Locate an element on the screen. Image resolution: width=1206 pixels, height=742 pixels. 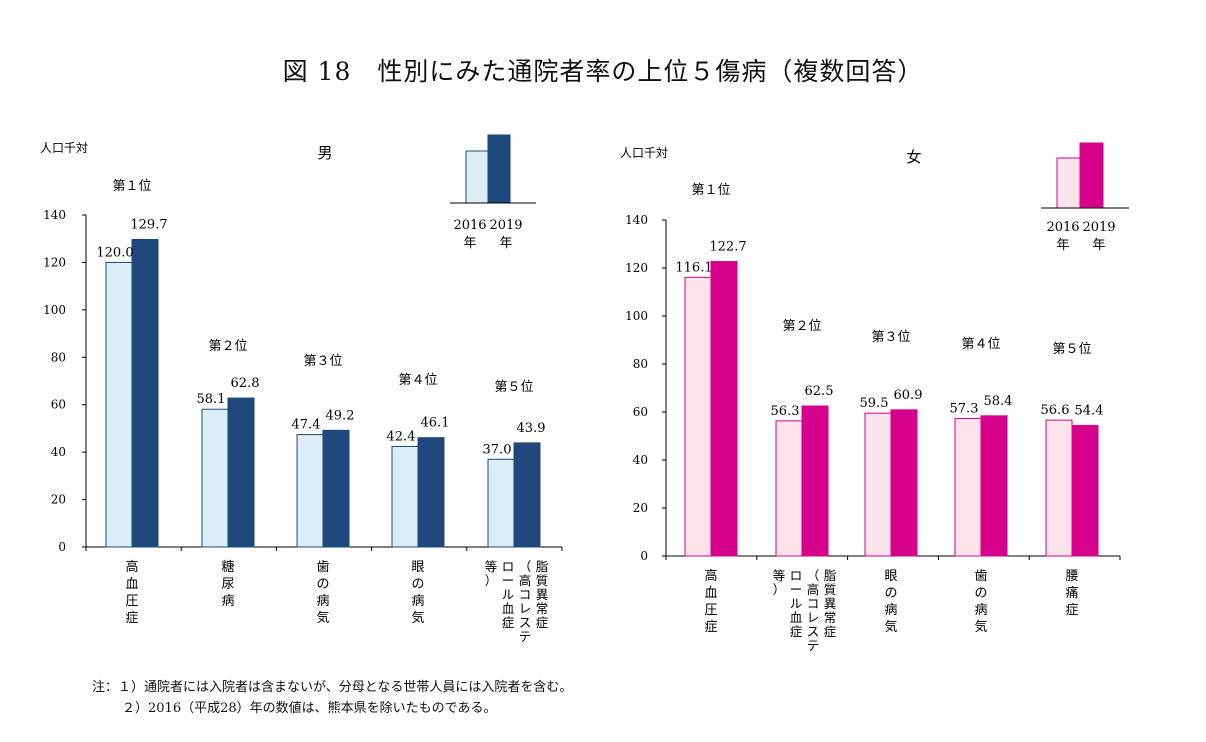
male-y-tick-label: 40 is located at coordinates (58, 452).